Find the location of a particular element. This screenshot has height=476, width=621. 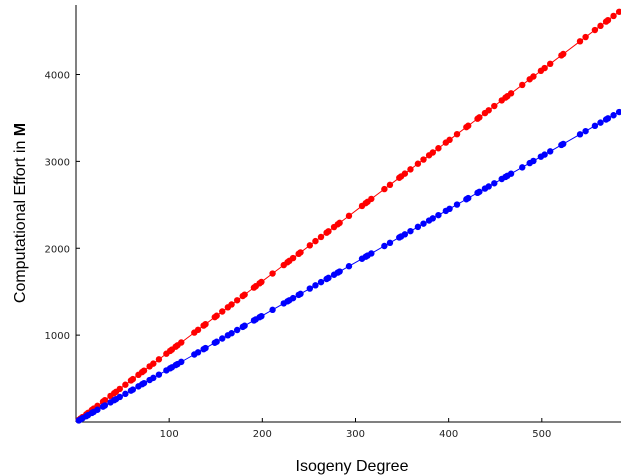

x-axis-title: Isogeny Degree is located at coordinates (352, 466).